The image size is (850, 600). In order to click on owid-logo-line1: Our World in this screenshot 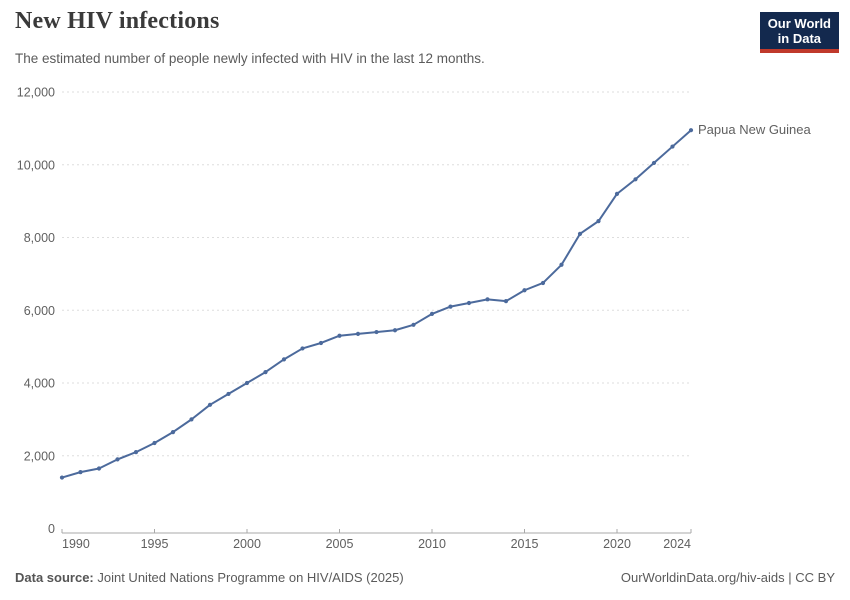, I will do `click(799, 23)`.